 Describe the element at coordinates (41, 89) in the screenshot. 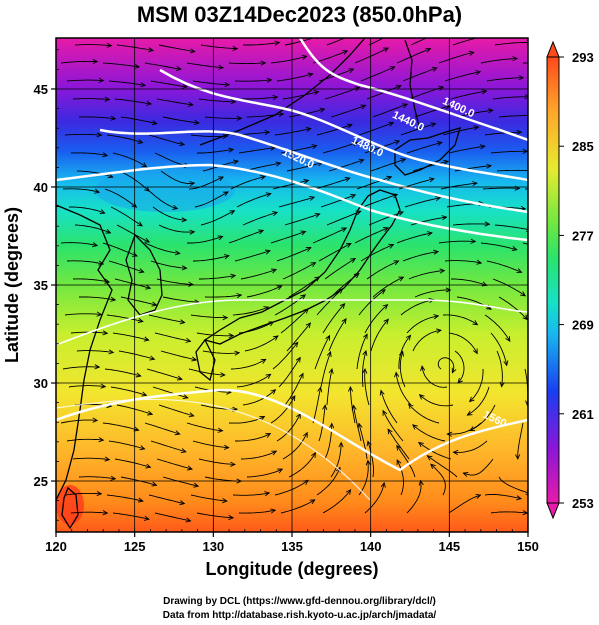

I see `y-tick-label: 45` at that location.